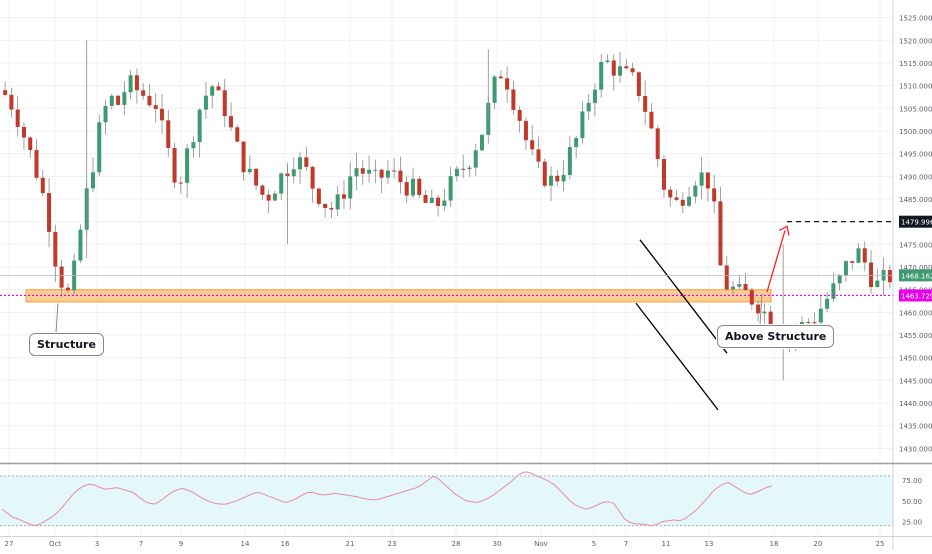 This screenshot has width=932, height=554. What do you see at coordinates (912, 502) in the screenshot?
I see `rsi-tick-label: 50.00` at bounding box center [912, 502].